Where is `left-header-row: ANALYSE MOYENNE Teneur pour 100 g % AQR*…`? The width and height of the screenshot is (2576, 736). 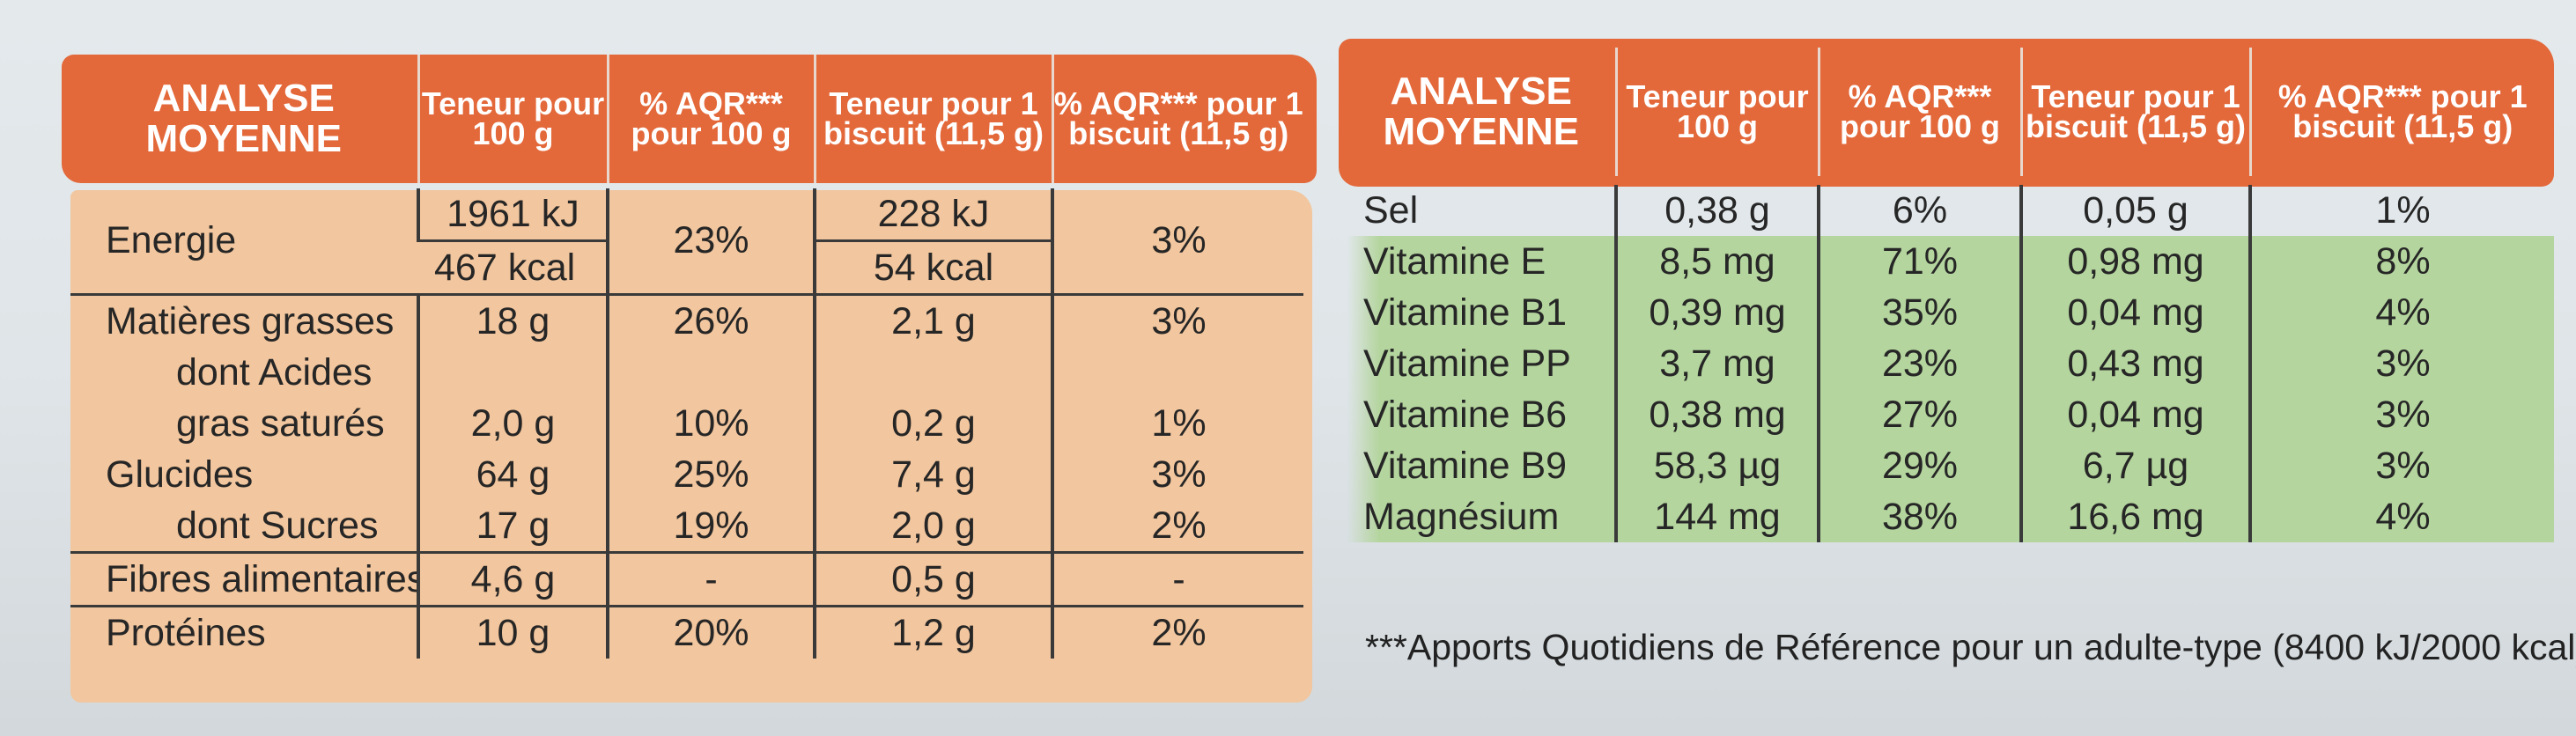
left-header-row: ANALYSE MOYENNE Teneur pour 100 g % AQR*… is located at coordinates (686, 119).